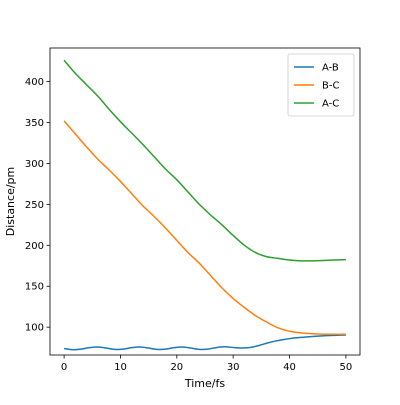 The width and height of the screenshot is (400, 405). I want to click on y-tick-label: 300, so click(34, 164).